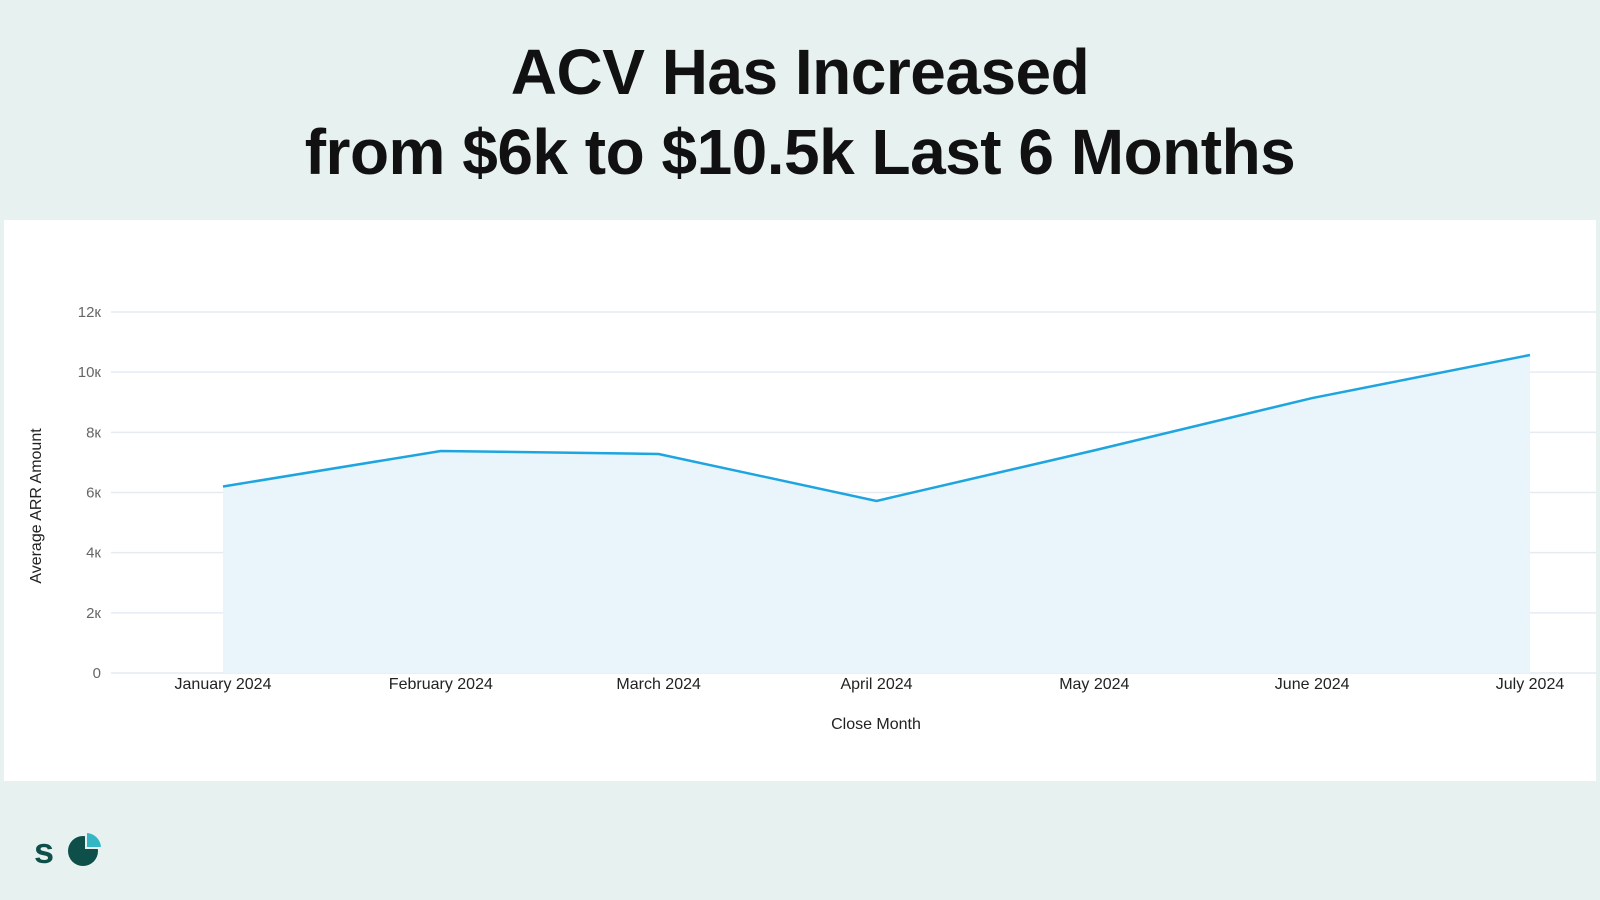 This screenshot has height=900, width=1600. I want to click on x-tick-label: March 2024, so click(658, 684).